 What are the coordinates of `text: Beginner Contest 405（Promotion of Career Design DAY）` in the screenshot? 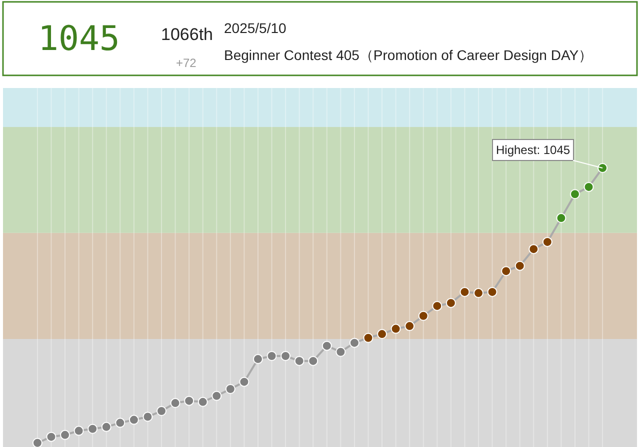 It's located at (408, 55).